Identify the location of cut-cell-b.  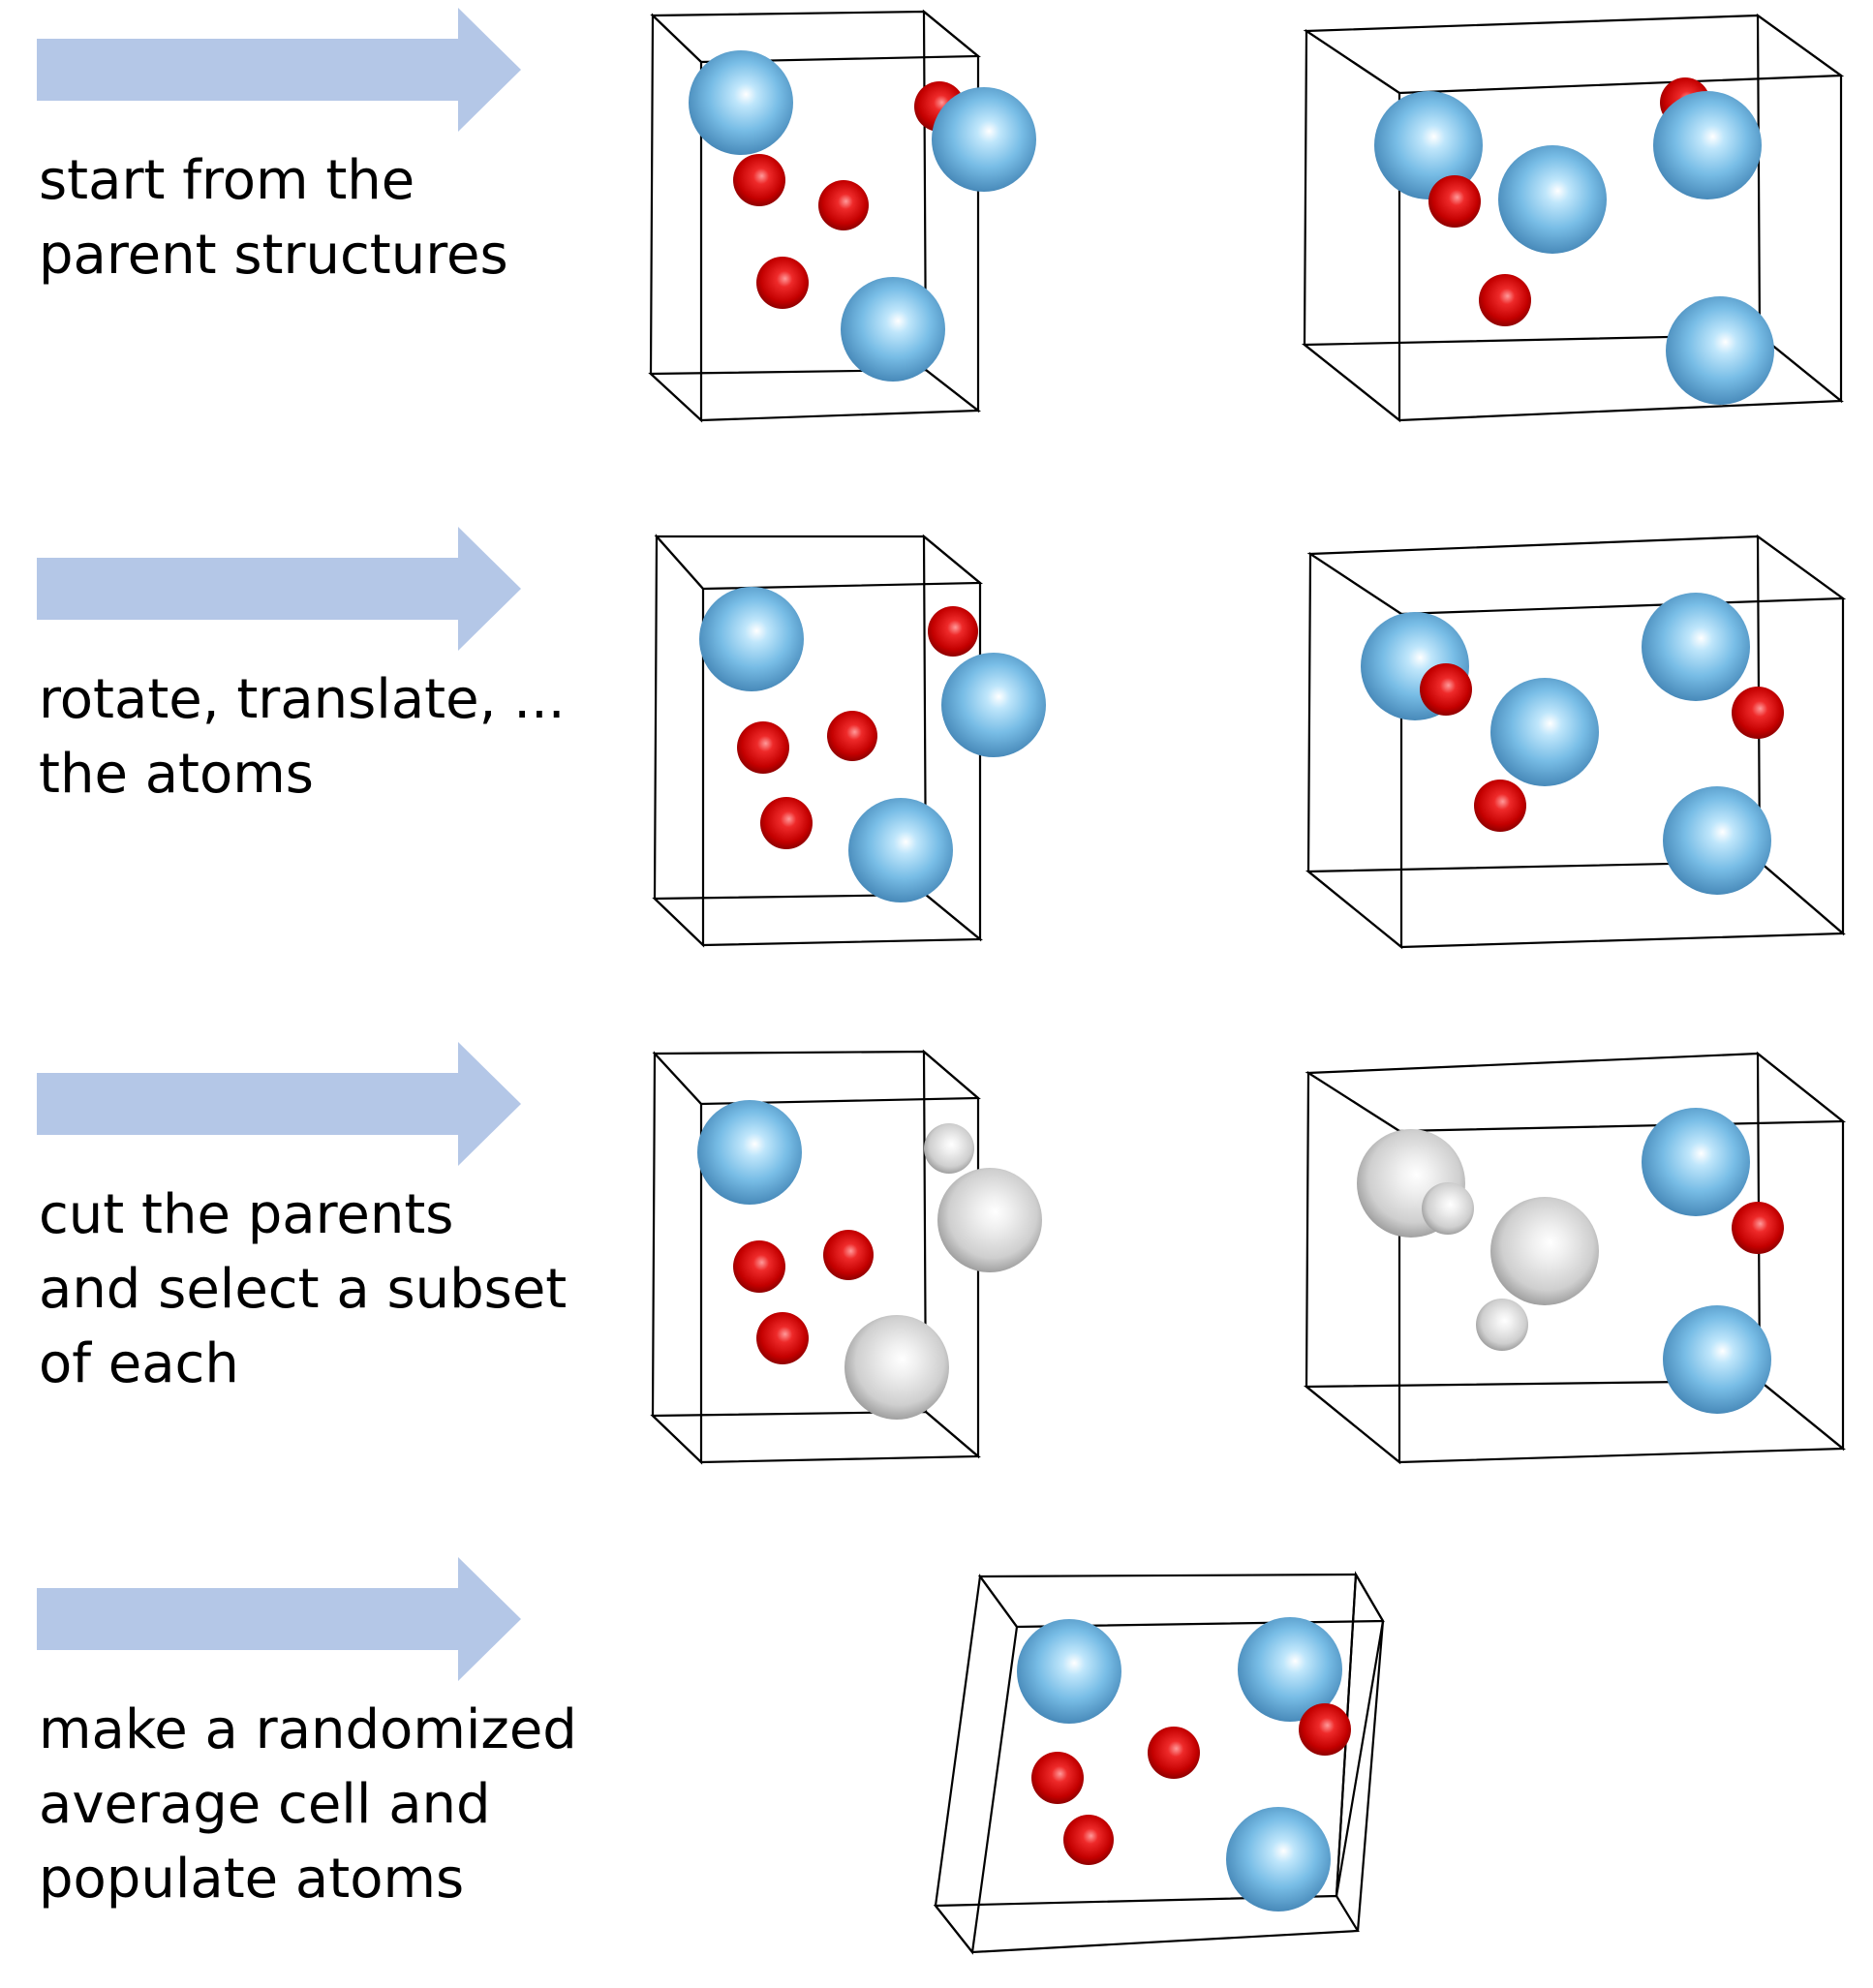
(1575, 1258).